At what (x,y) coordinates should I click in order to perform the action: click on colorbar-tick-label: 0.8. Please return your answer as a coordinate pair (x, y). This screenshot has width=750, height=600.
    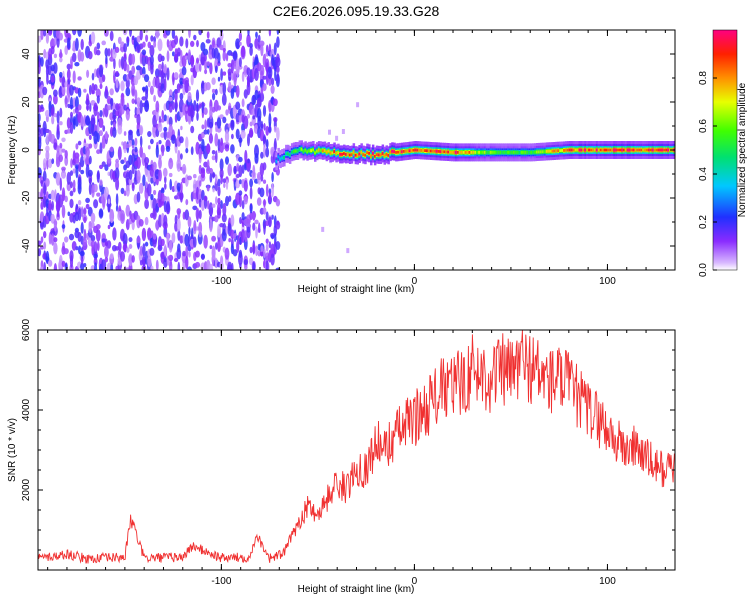
    Looking at the image, I should click on (703, 78).